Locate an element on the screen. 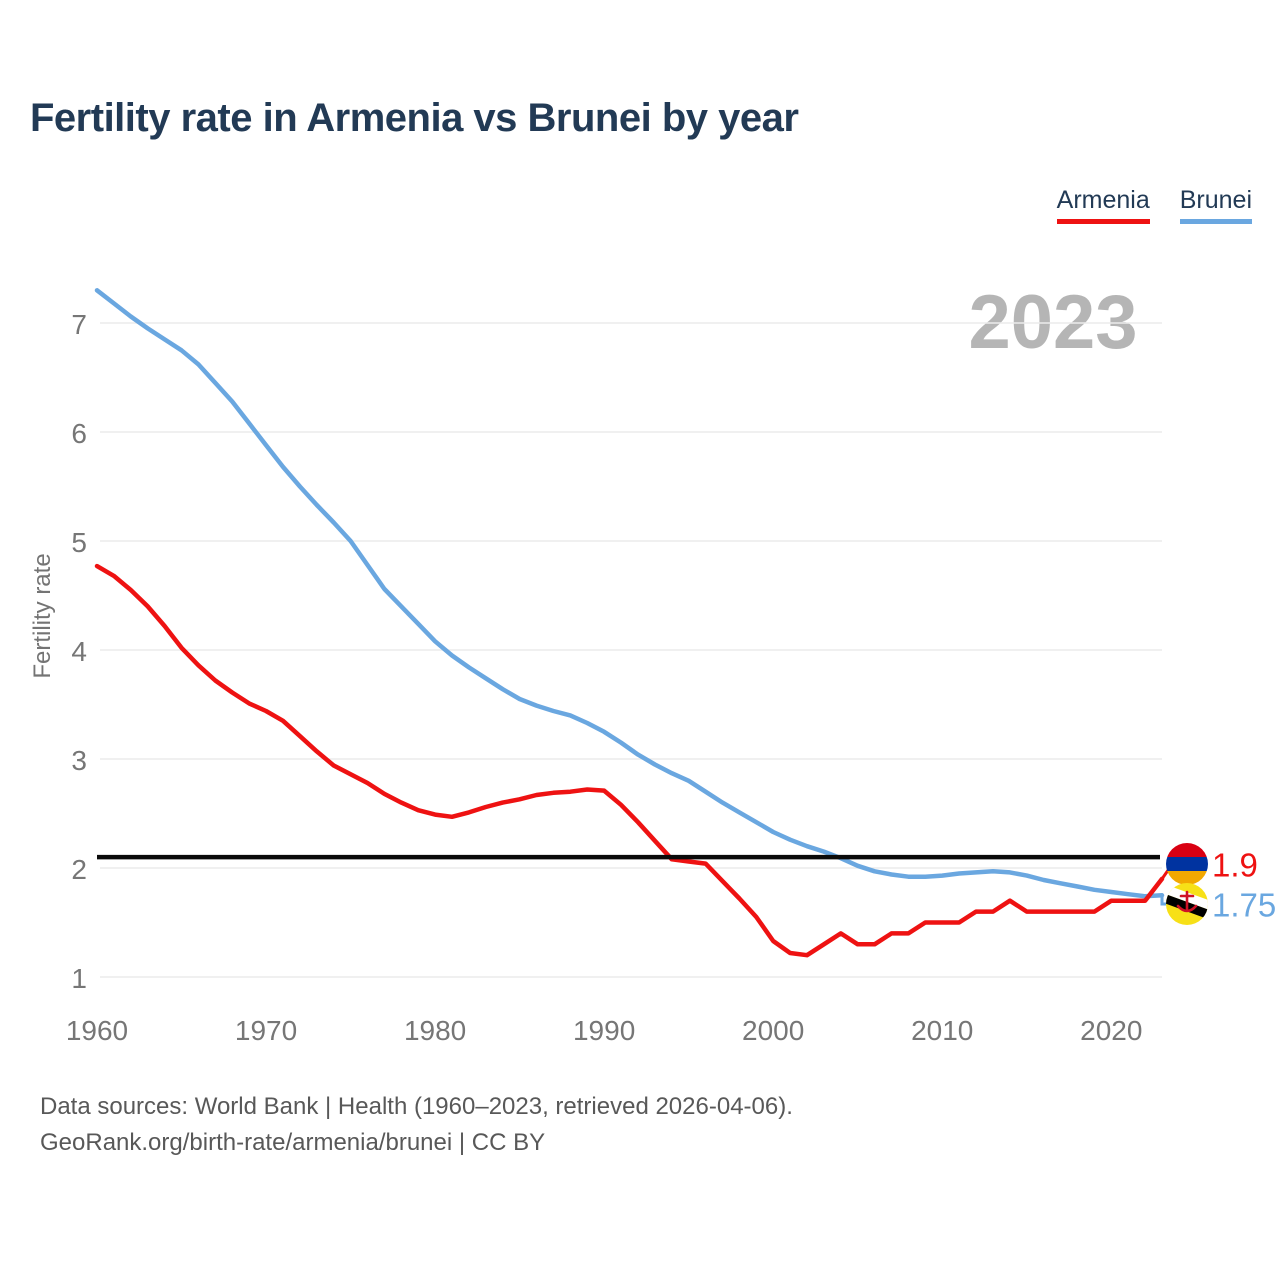  y-tick-1: 1 is located at coordinates (79, 978).